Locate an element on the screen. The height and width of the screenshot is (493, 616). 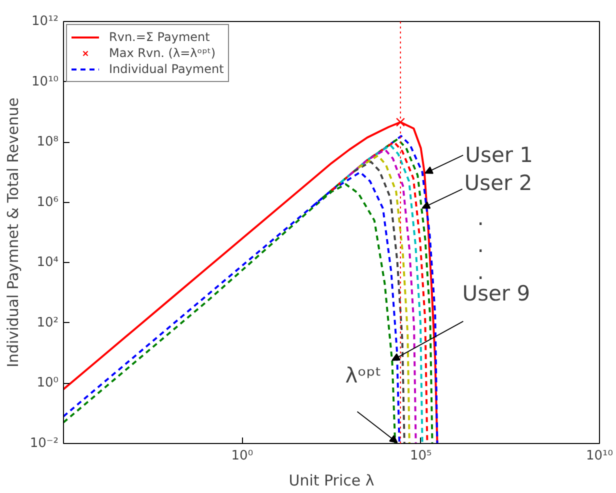
legend-label: Rvn.=Σ Payment is located at coordinates (159, 37).